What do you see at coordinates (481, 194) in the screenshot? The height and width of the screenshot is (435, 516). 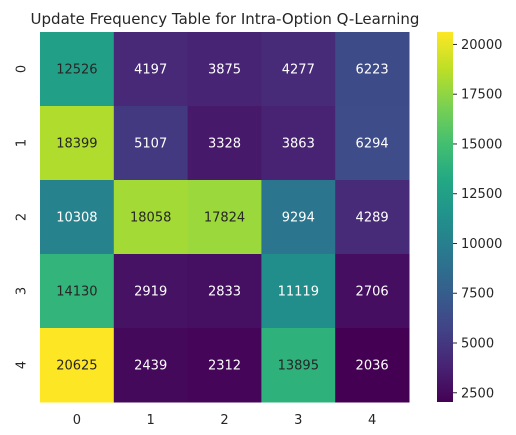 I see `colorbar-tick-label: 12500` at bounding box center [481, 194].